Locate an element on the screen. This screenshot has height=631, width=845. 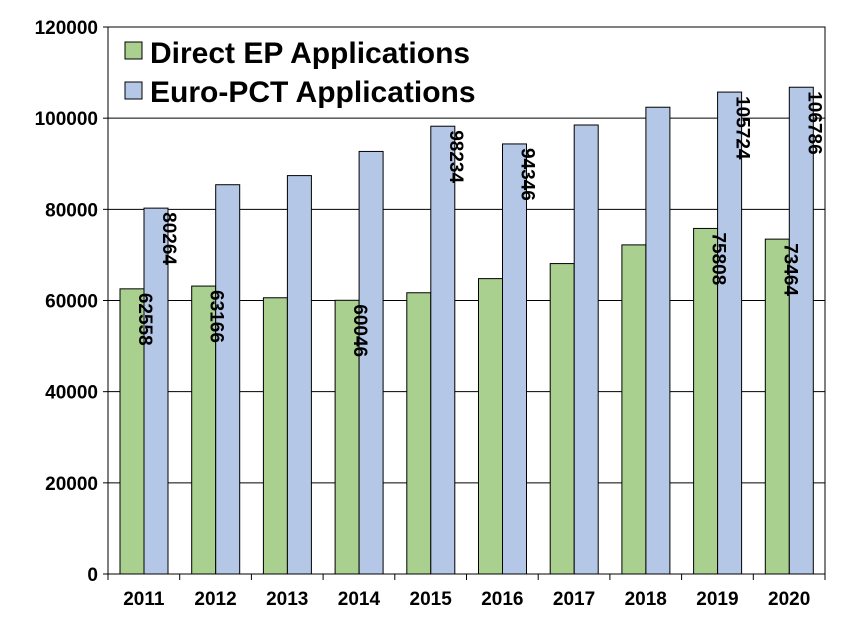
data-label: 62558 is located at coordinates (144, 319).